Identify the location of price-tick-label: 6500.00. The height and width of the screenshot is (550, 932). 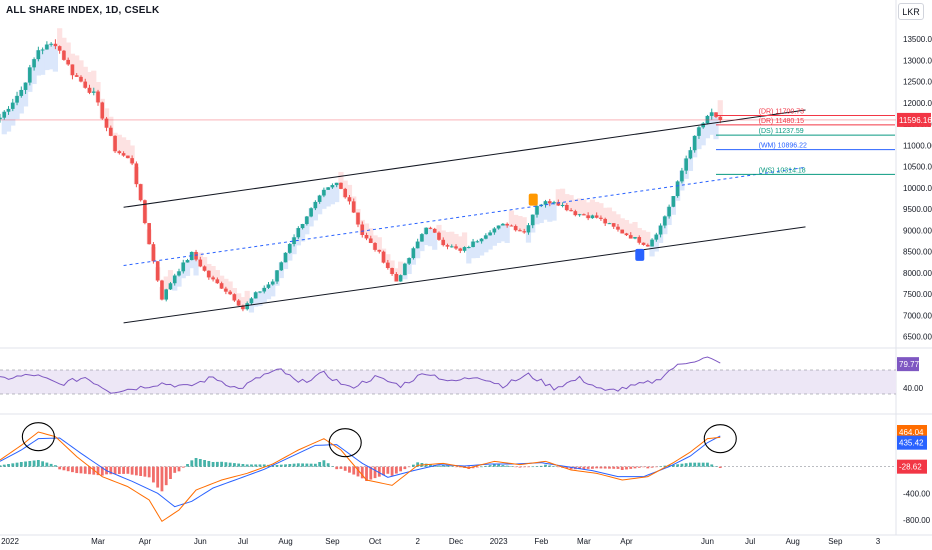
(917, 337).